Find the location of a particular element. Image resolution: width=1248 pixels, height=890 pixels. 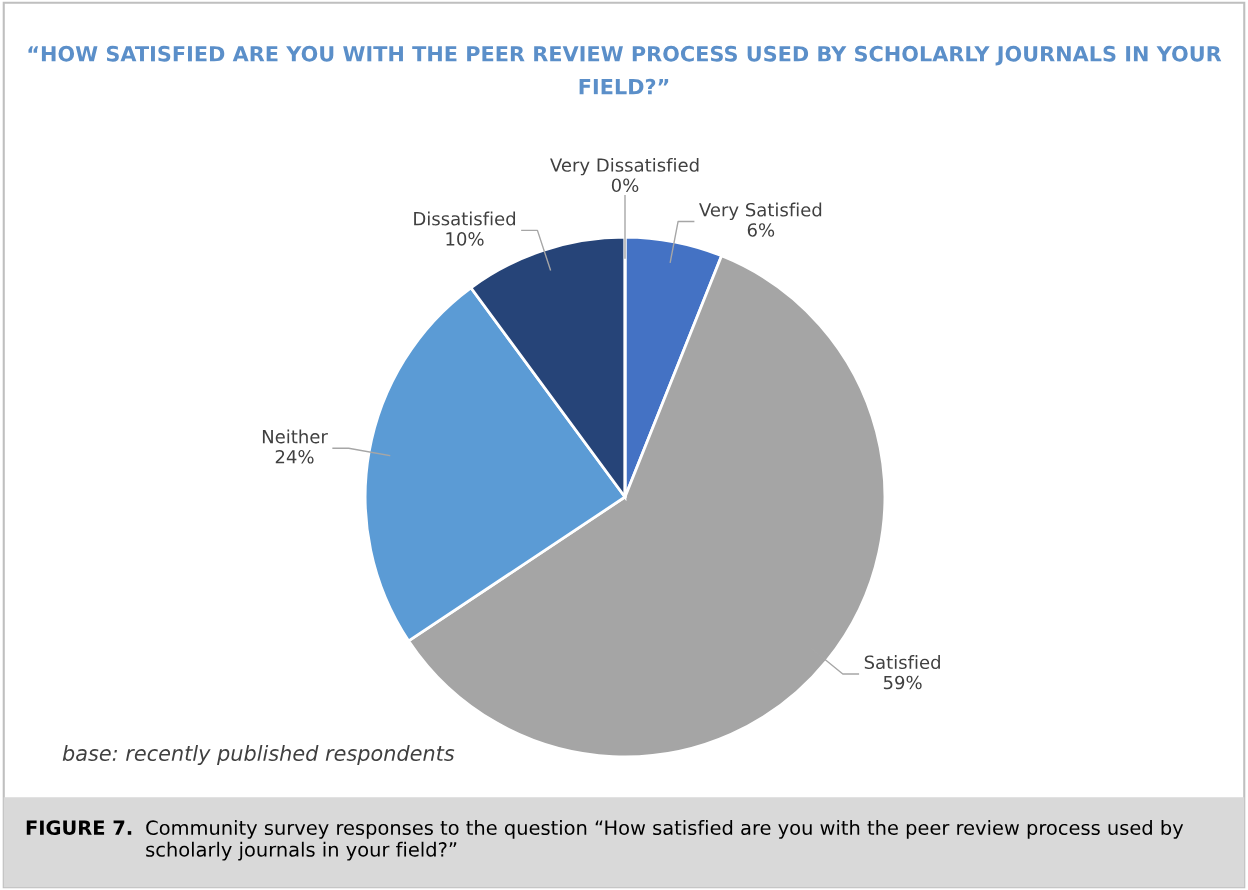

data-label: 10% is located at coordinates (465, 239).